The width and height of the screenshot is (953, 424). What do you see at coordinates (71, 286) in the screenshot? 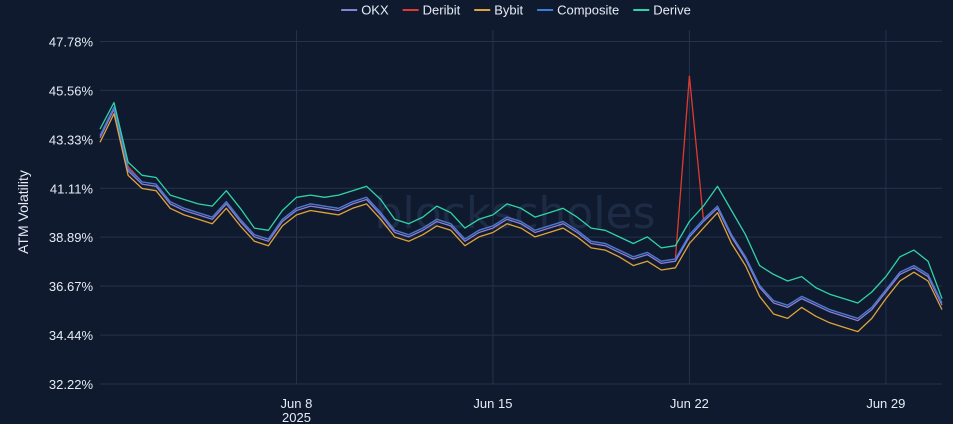
I see `y-tick-label: 36.67%` at bounding box center [71, 286].